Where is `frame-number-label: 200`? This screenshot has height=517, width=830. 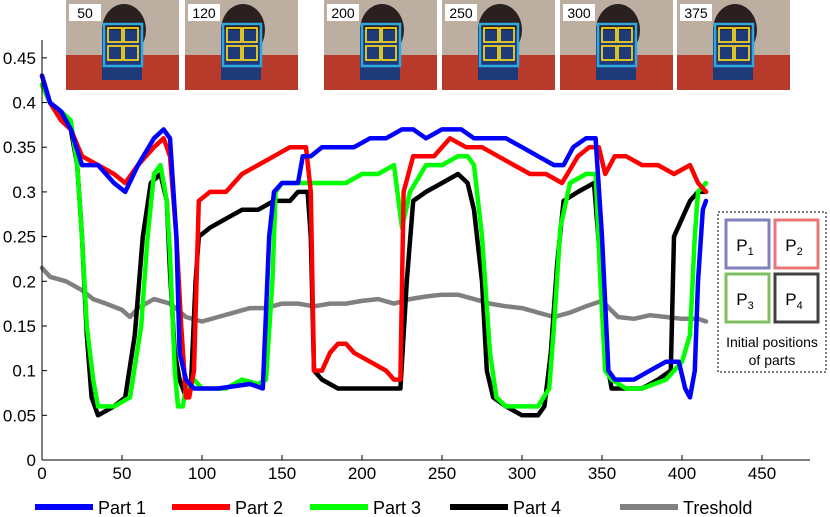 frame-number-label: 200 is located at coordinates (343, 13).